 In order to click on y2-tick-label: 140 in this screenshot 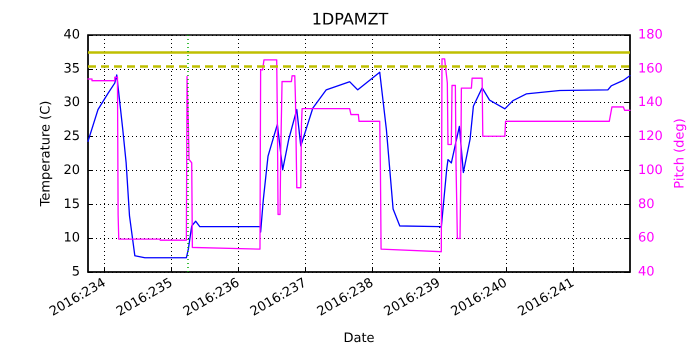, I will do `click(650, 102)`.